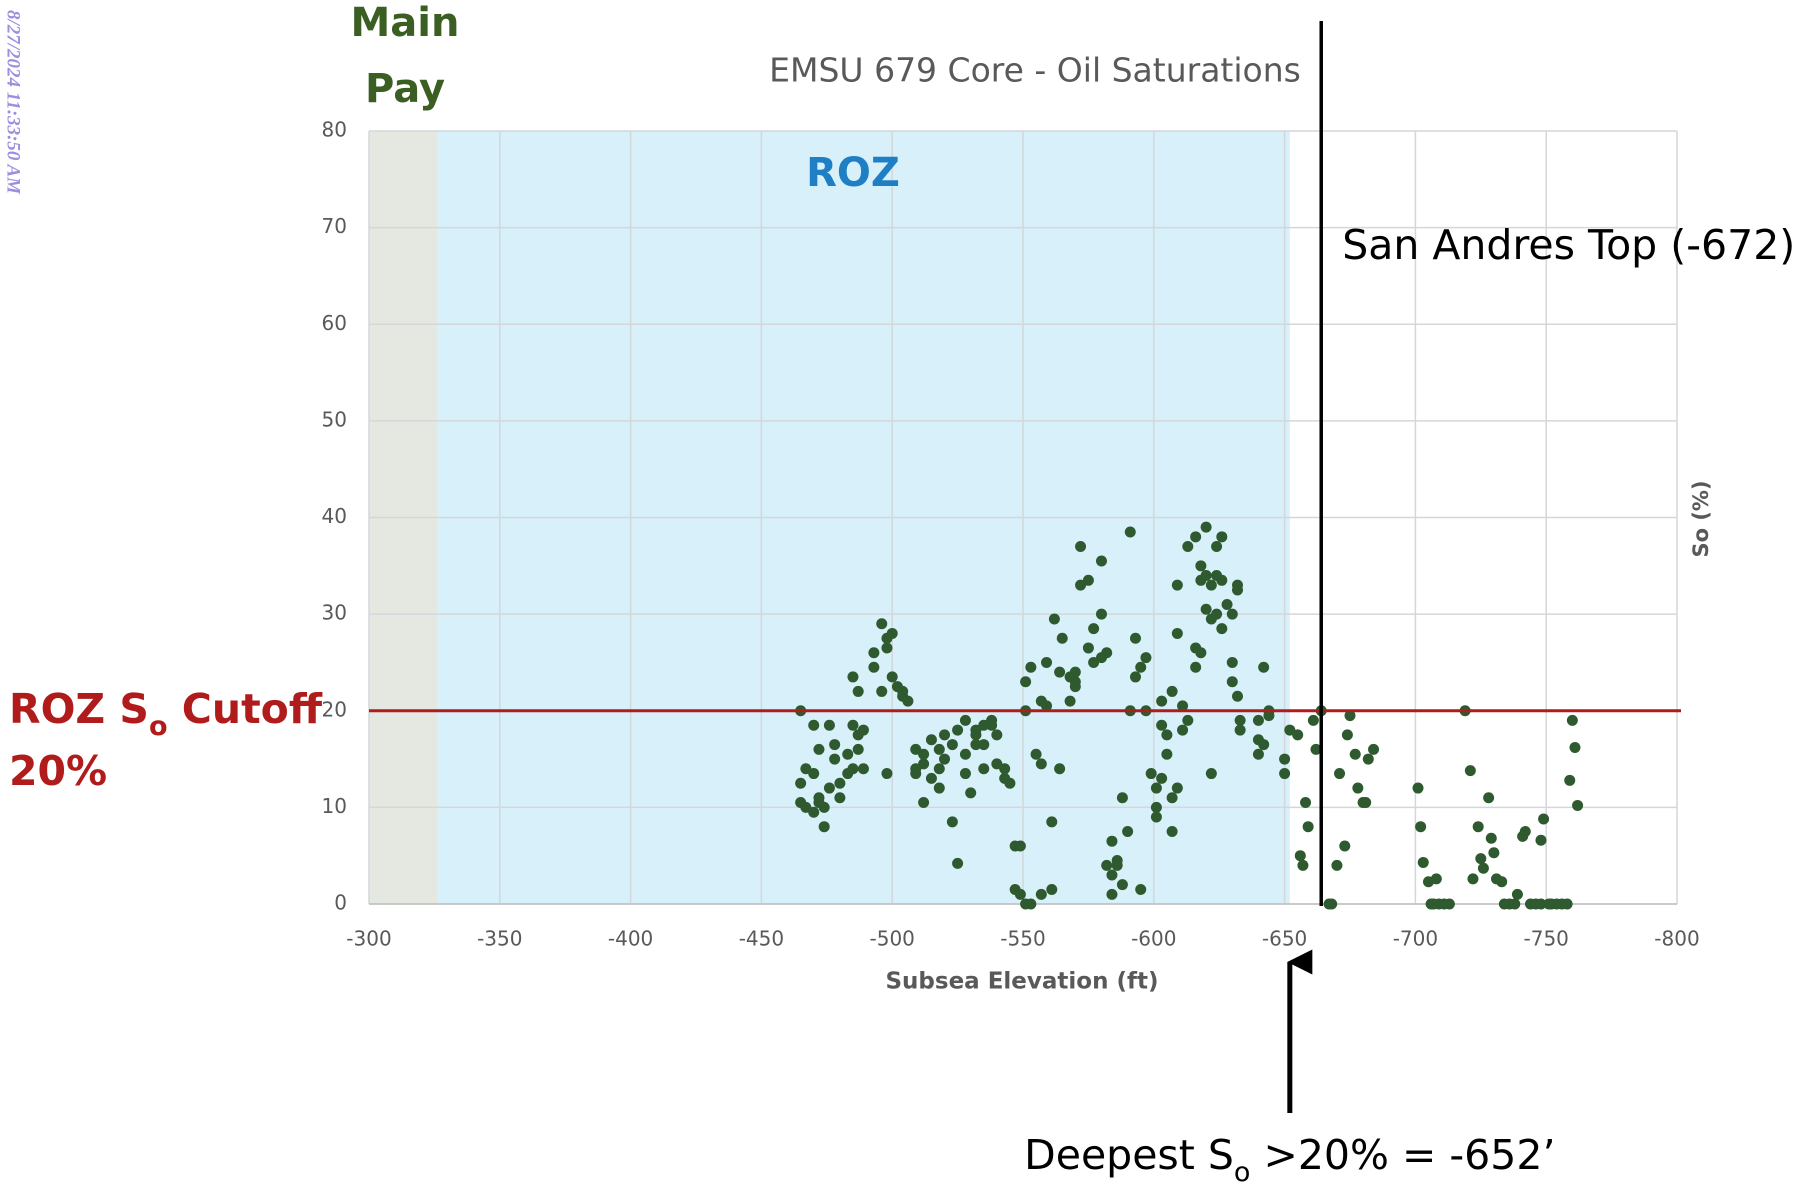 Image resolution: width=1817 pixels, height=1184 pixels. Describe the element at coordinates (334, 419) in the screenshot. I see `y-tick-label: 50` at that location.